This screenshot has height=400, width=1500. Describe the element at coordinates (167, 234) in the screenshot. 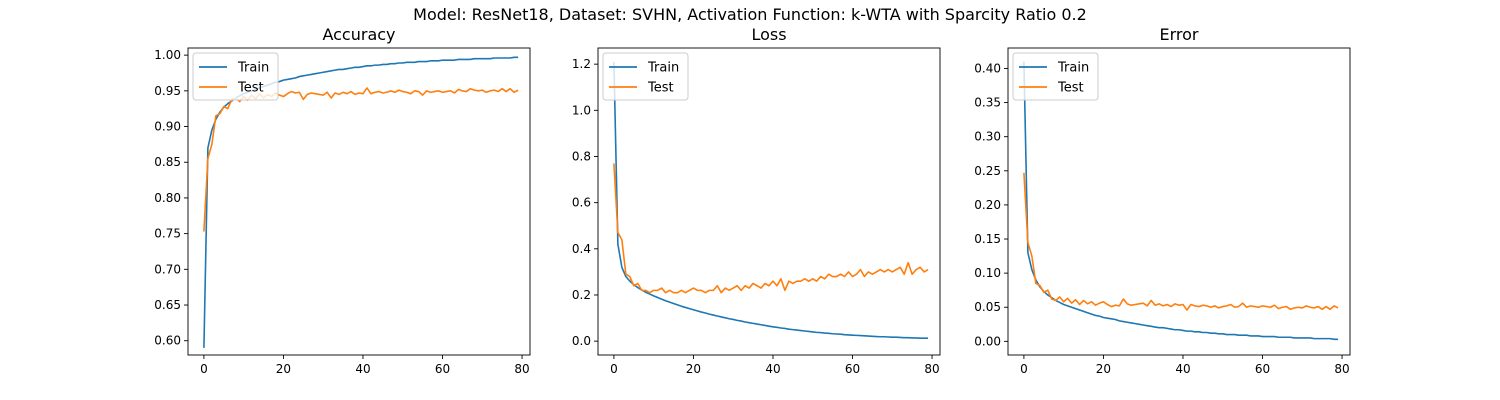

I see `y-tick-label: 0.75` at that location.